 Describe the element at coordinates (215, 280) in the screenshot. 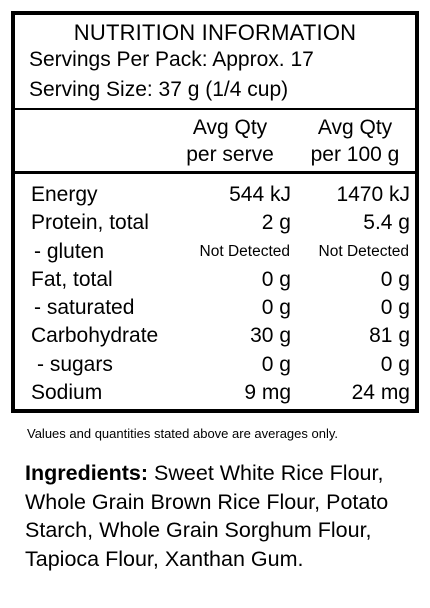

I see `table-row: Fat, total 0 g 0 g` at that location.